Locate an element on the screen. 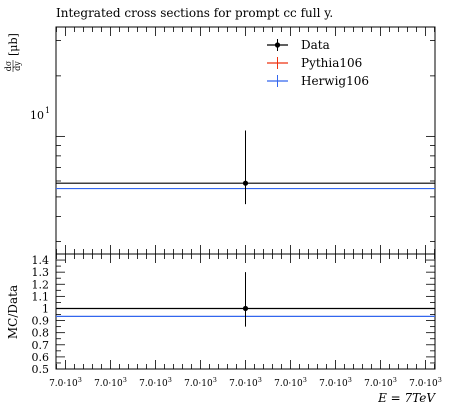 The width and height of the screenshot is (450, 407). ylabel-numerator: dσ is located at coordinates (8, 65).